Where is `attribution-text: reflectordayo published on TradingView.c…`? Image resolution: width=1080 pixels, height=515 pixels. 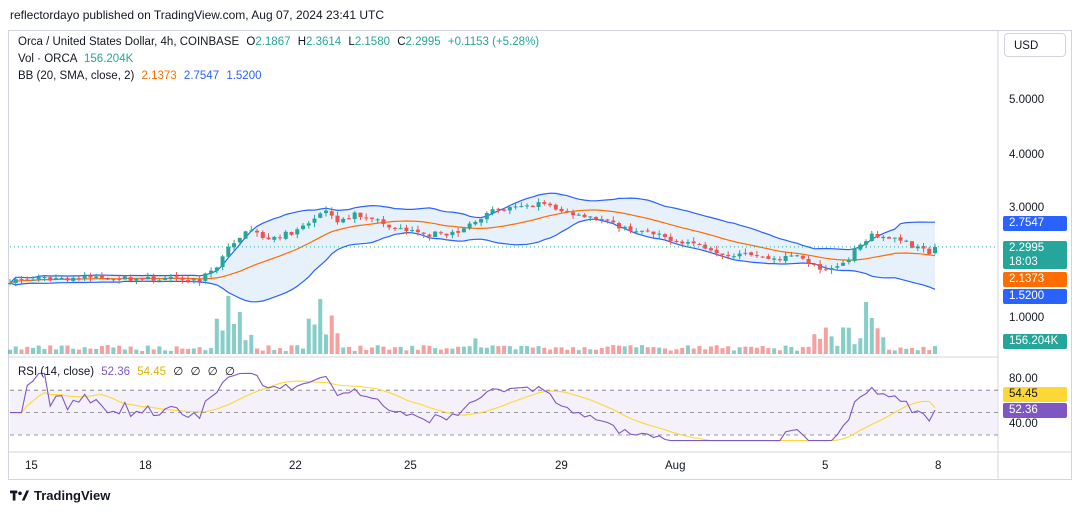 attribution-text: reflectordayo published on TradingView.c… is located at coordinates (197, 15).